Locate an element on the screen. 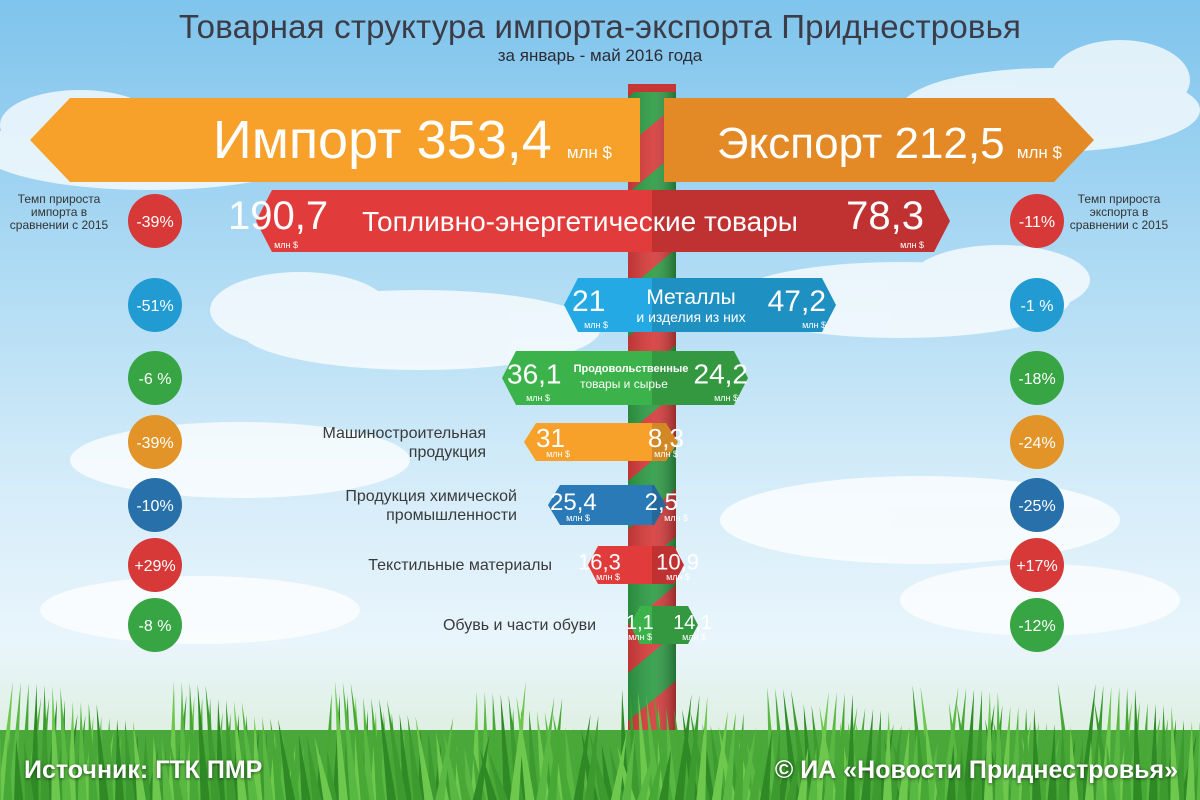  category-label: и изделия из них is located at coordinates (690, 317).